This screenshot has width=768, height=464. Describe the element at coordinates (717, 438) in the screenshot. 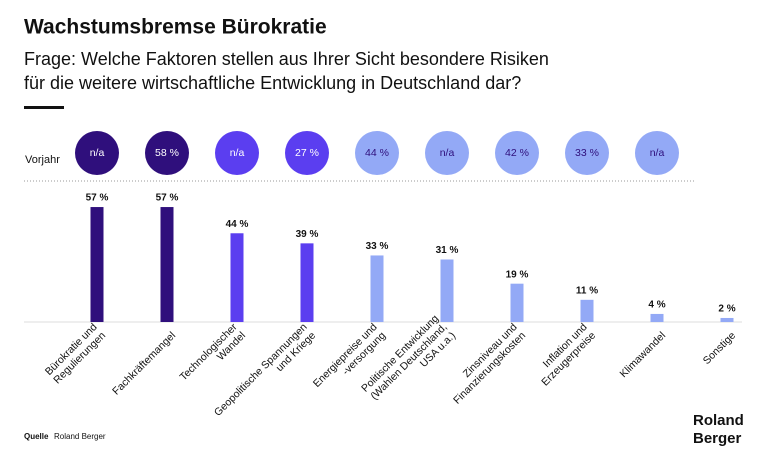

I see `logo: Berger` at that location.